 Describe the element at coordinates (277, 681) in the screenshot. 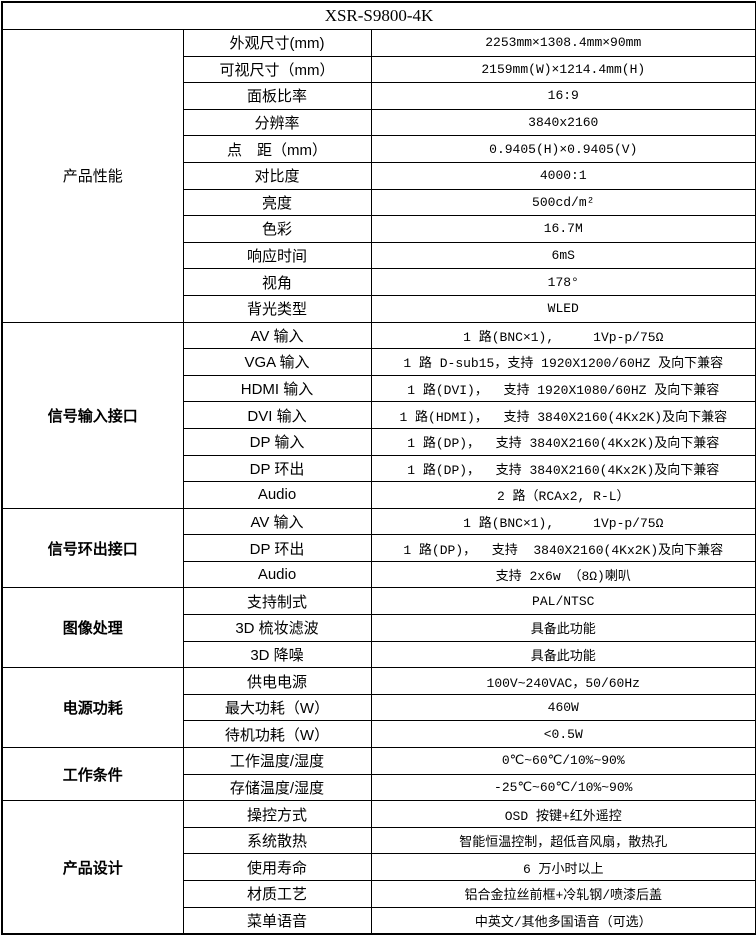

I see `spec-label-cell: 供电电源` at that location.